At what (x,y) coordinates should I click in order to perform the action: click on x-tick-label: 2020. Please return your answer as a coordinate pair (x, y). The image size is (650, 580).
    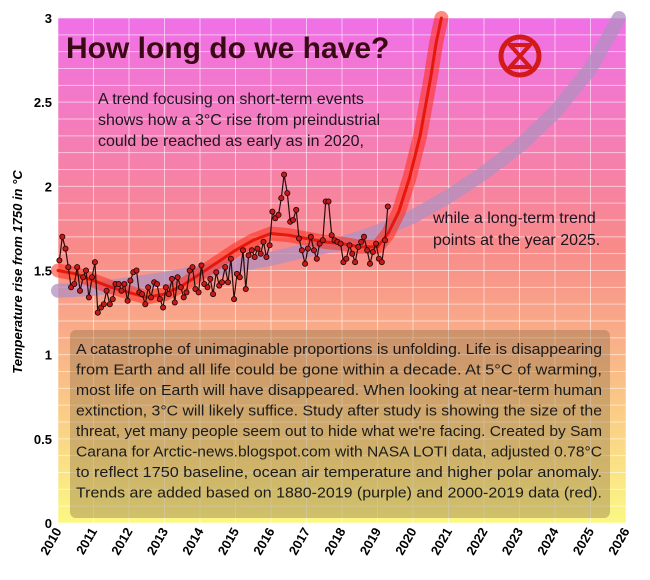
    Looking at the image, I should click on (405, 541).